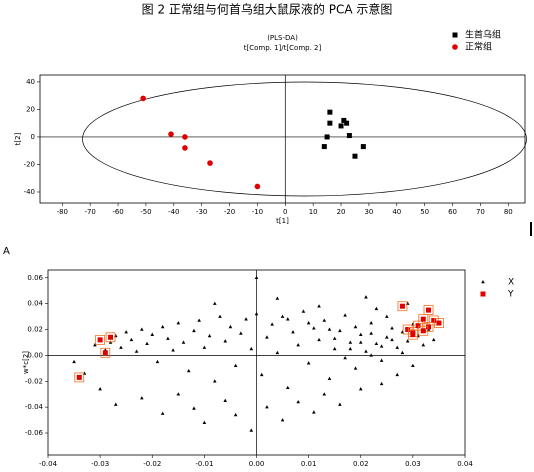 Image resolution: width=534 pixels, height=472 pixels. I want to click on x-tick-label: -30, so click(201, 212).